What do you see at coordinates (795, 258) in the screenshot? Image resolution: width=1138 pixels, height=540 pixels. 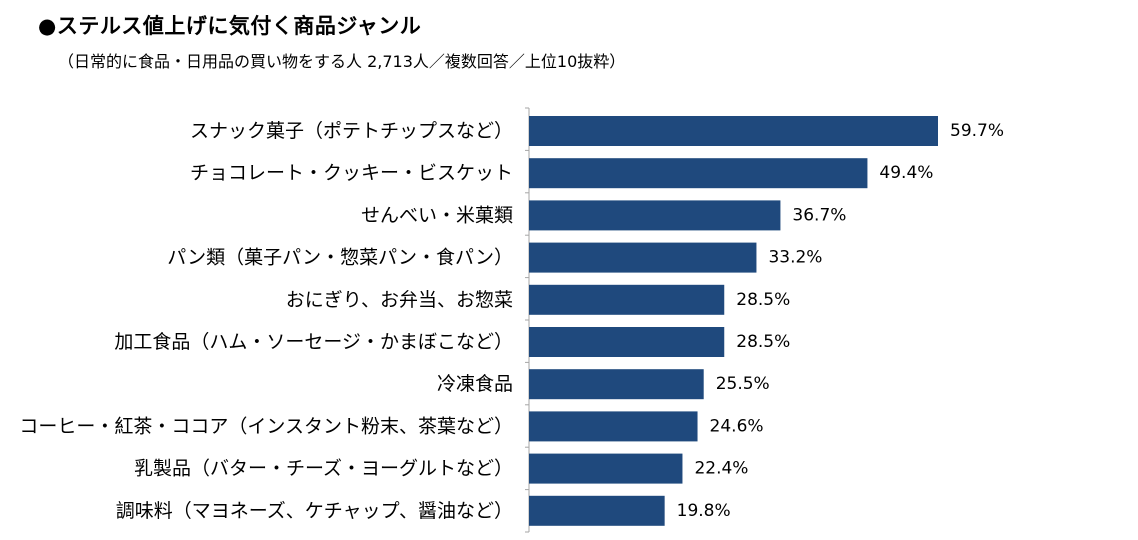 I see `value-label: 33.2%` at bounding box center [795, 258].